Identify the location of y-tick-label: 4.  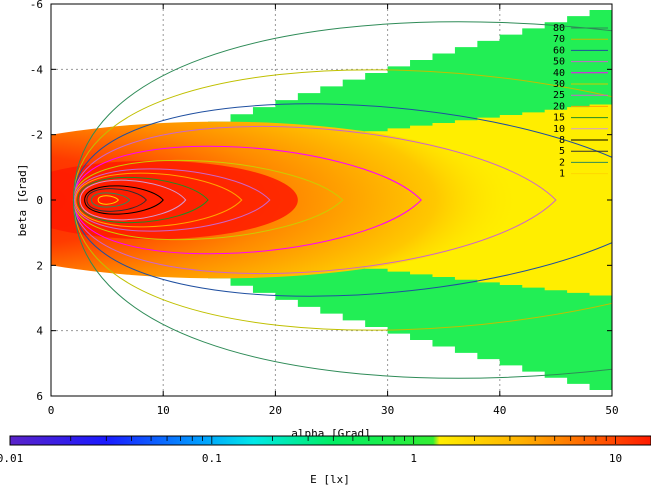
(39, 331).